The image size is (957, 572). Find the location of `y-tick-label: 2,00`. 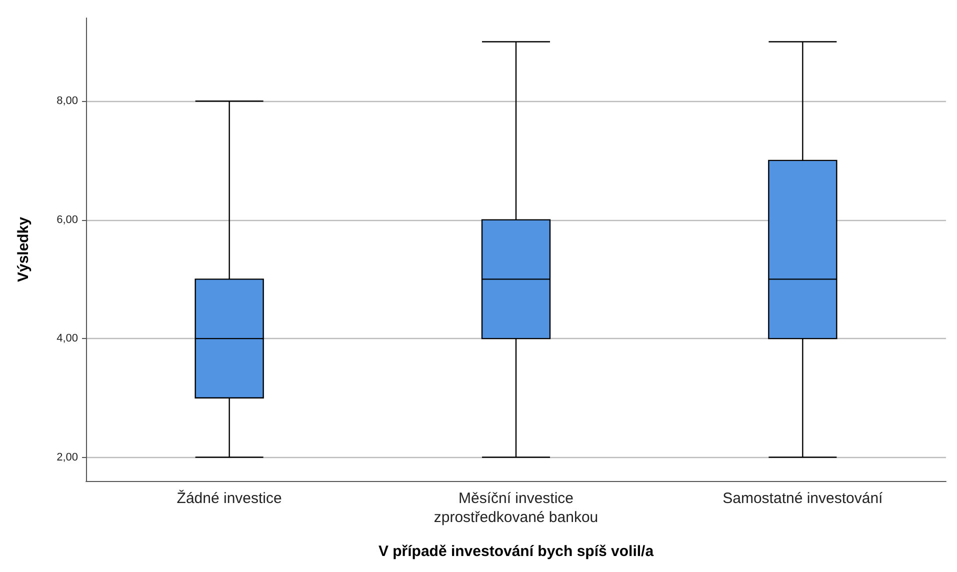

y-tick-label: 2,00 is located at coordinates (67, 457).